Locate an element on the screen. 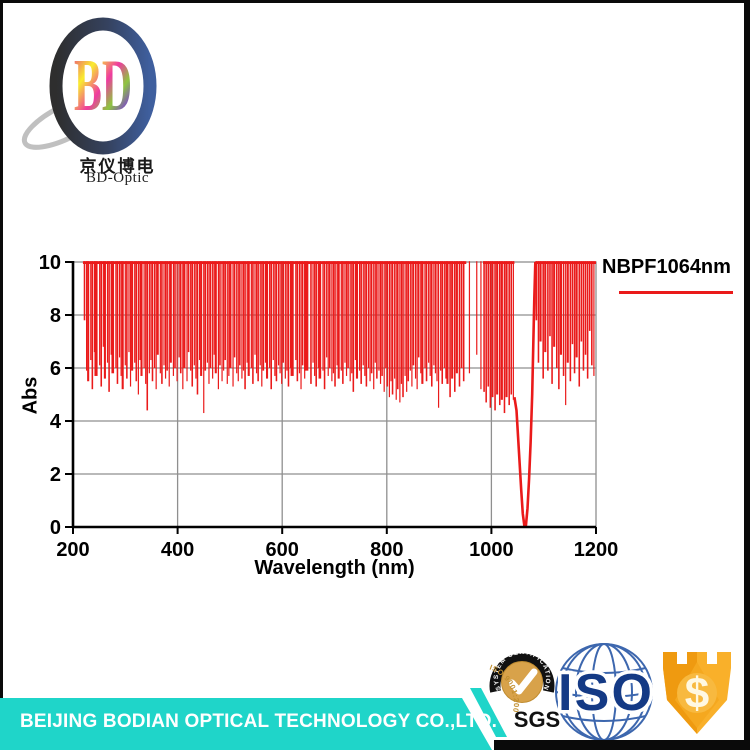  svg-text: 4 is located at coordinates (56, 422).